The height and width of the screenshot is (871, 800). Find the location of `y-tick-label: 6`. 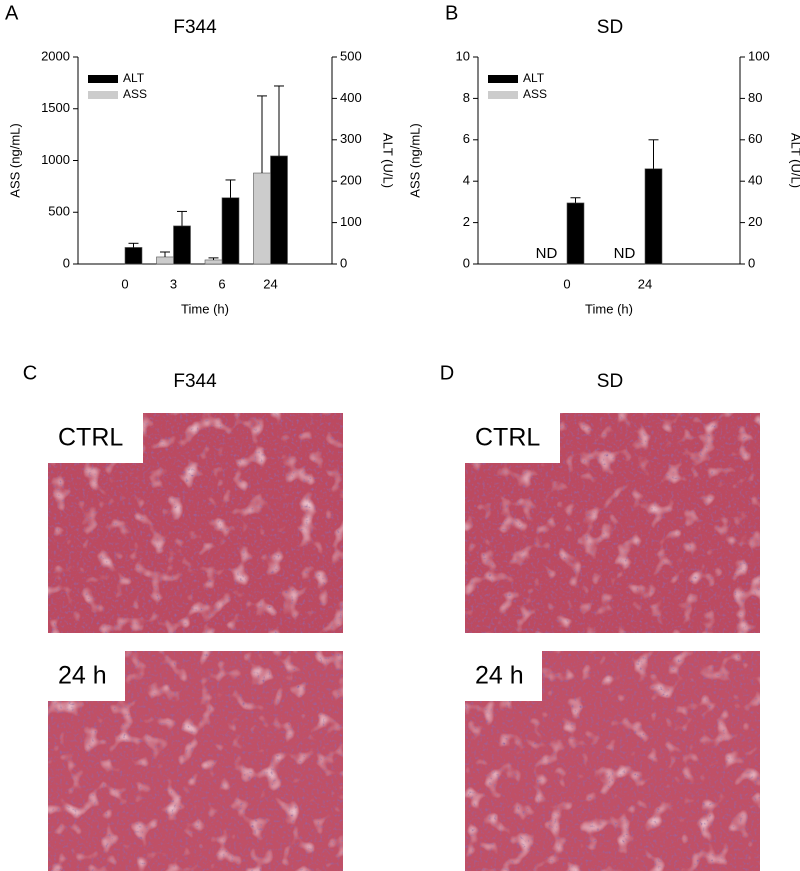

y-tick-label: 6 is located at coordinates (466, 138).